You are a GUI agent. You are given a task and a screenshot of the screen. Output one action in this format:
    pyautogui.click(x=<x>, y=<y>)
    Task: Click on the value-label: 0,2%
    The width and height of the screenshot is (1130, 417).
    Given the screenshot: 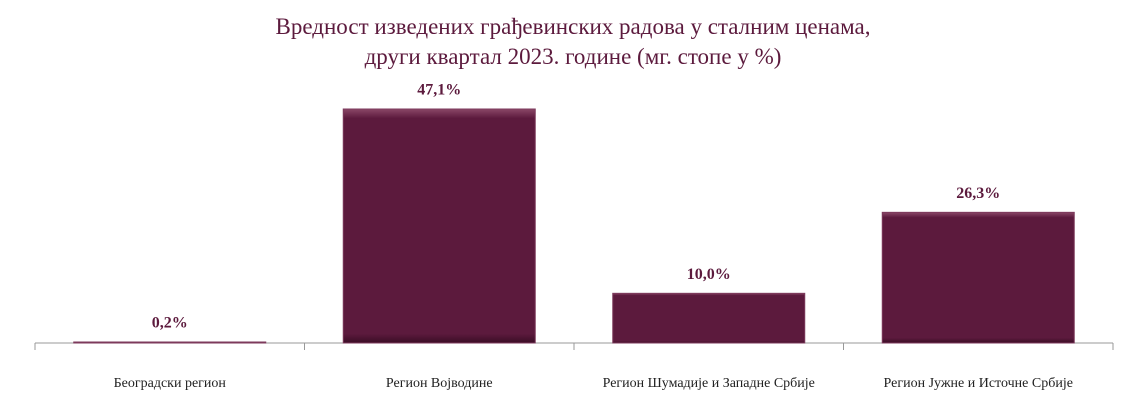 What is the action you would take?
    pyautogui.click(x=170, y=323)
    